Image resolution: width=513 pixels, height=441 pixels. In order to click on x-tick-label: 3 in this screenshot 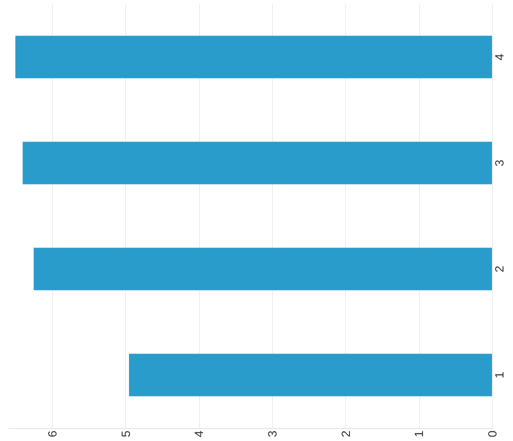, I will do `click(273, 434)`.